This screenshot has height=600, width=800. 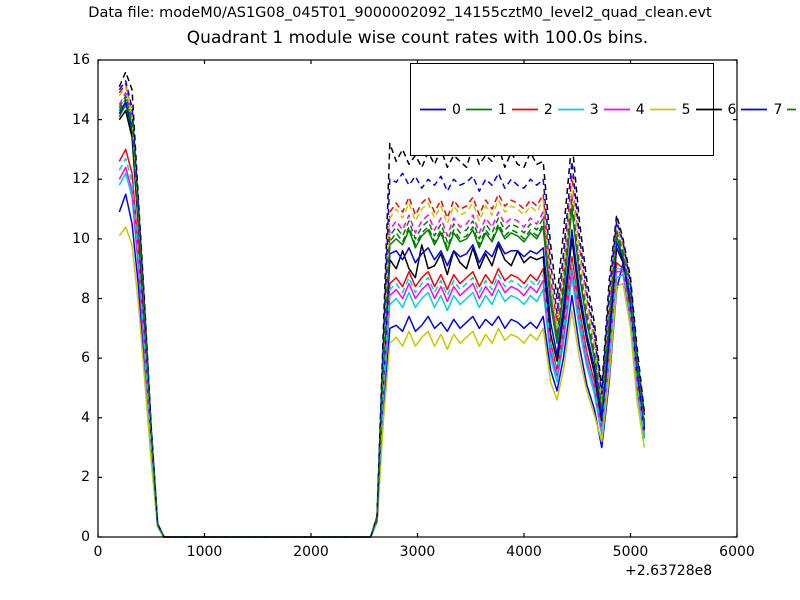 What do you see at coordinates (548, 109) in the screenshot?
I see `legend-label-2: 2` at bounding box center [548, 109].